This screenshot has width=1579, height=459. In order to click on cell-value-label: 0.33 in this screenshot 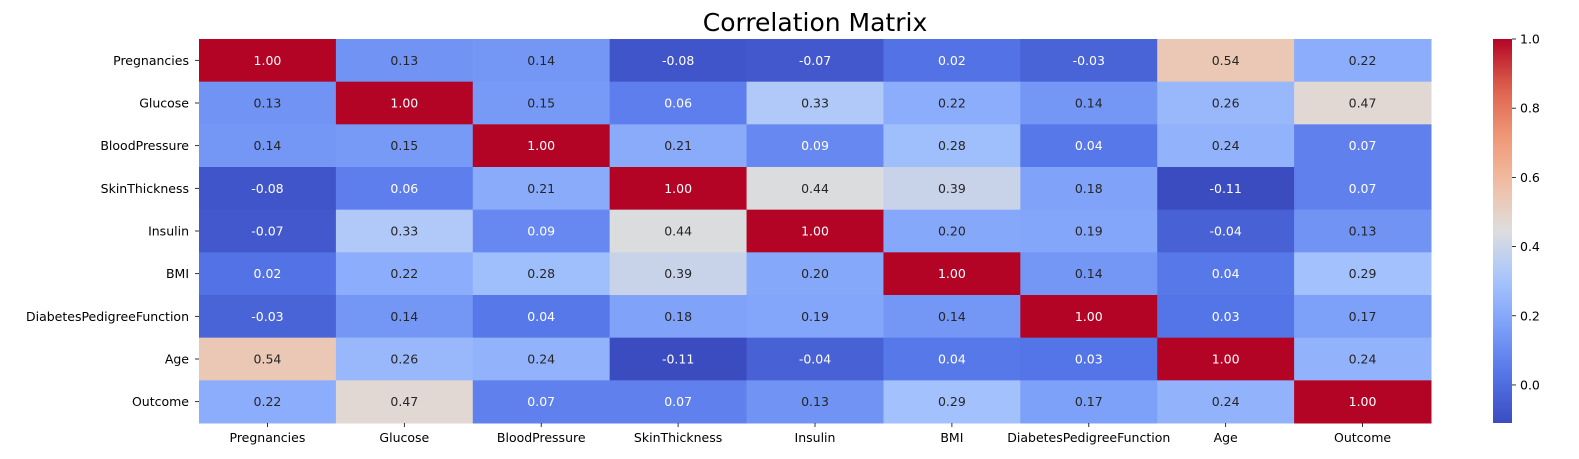, I will do `click(404, 231)`.